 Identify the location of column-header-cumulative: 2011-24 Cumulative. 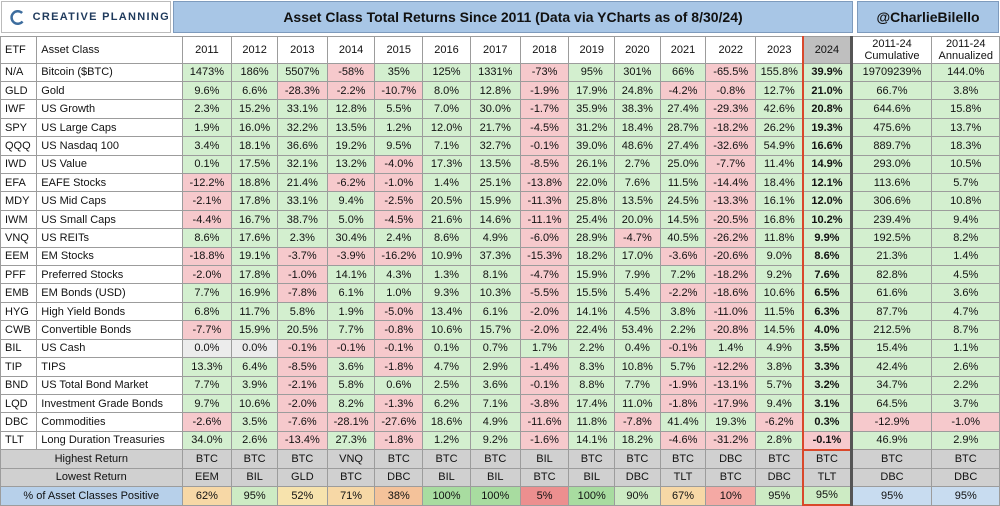
(891, 50).